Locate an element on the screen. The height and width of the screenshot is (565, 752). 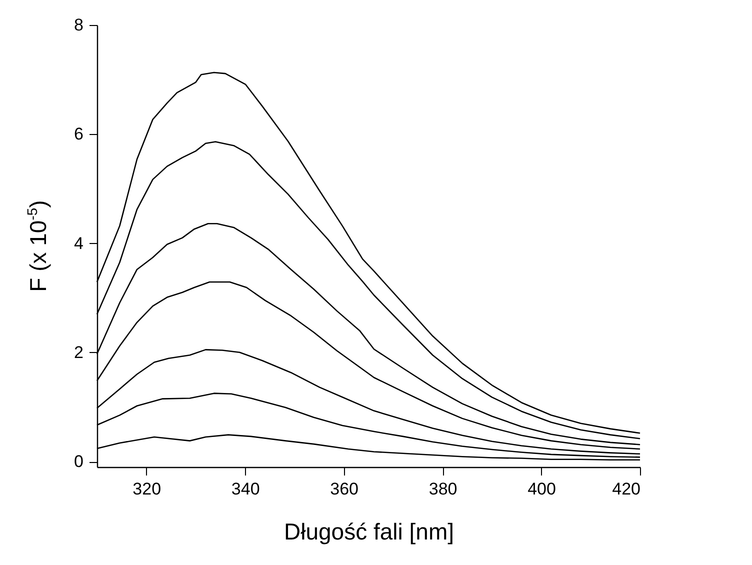
y-tick-label: 4 is located at coordinates (79, 243).